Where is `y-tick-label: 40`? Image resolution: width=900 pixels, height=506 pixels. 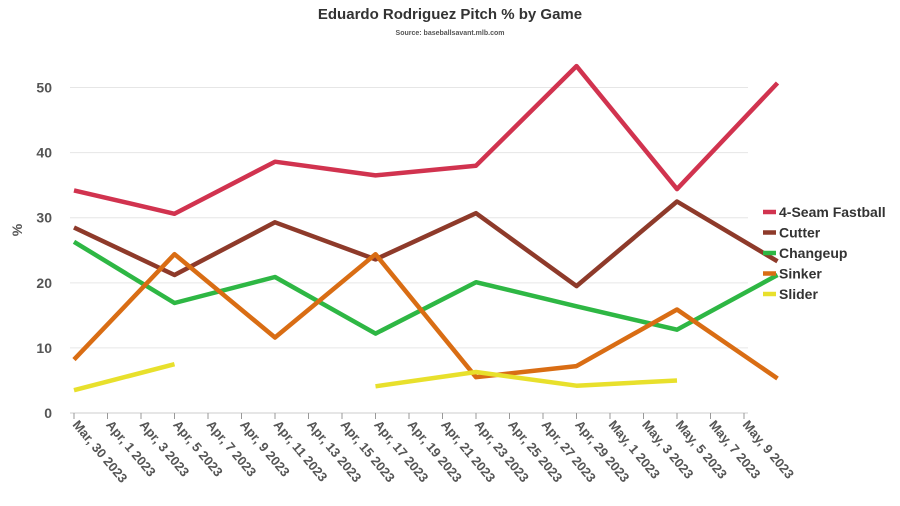 y-tick-label: 40 is located at coordinates (44, 153).